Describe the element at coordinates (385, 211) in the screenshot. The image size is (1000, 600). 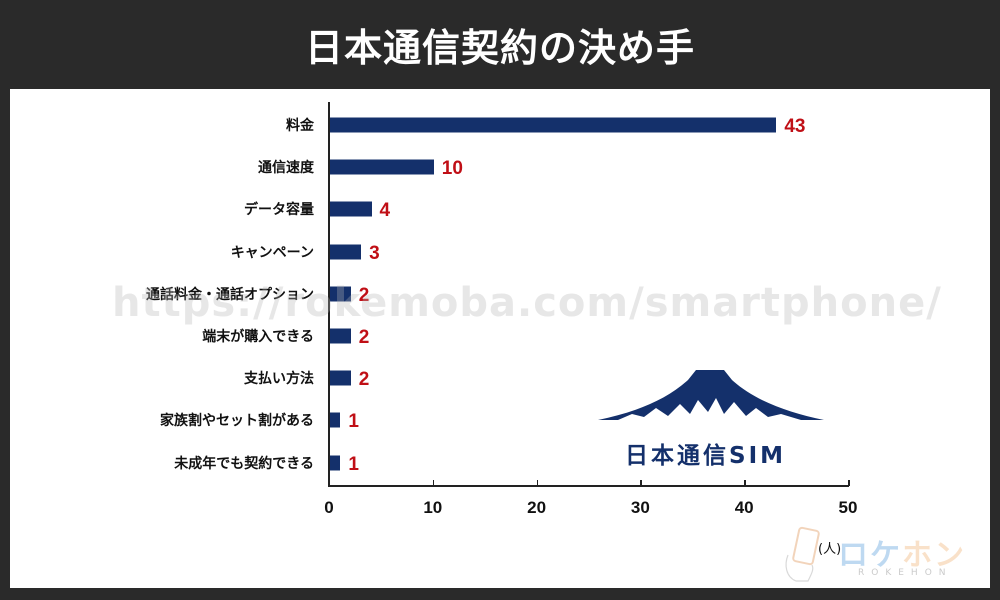
I see `value-label: 4` at that location.